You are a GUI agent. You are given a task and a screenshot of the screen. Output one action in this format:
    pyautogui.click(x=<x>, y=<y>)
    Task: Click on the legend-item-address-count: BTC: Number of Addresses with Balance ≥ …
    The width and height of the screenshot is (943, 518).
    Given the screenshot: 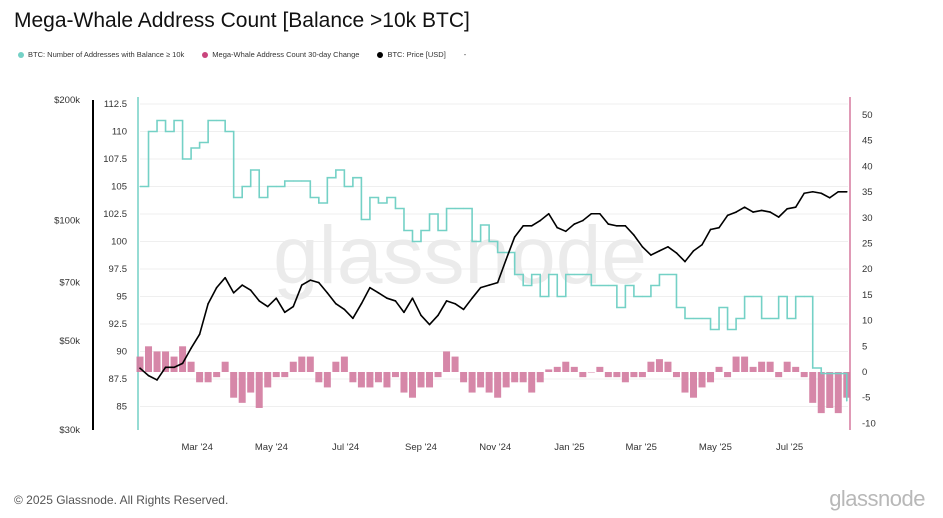 What is the action you would take?
    pyautogui.click(x=101, y=54)
    